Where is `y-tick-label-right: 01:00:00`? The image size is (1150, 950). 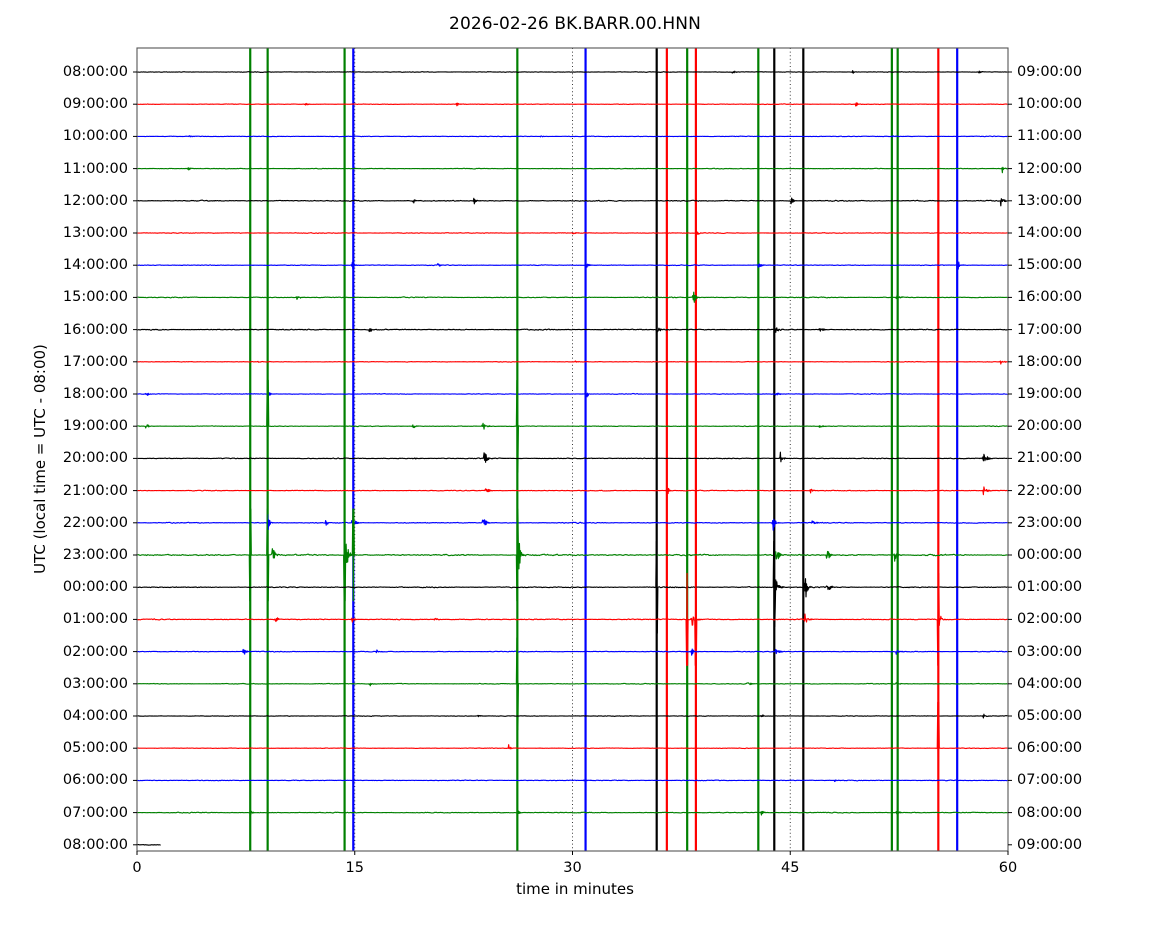 y-tick-label-right: 01:00:00 is located at coordinates (1050, 587).